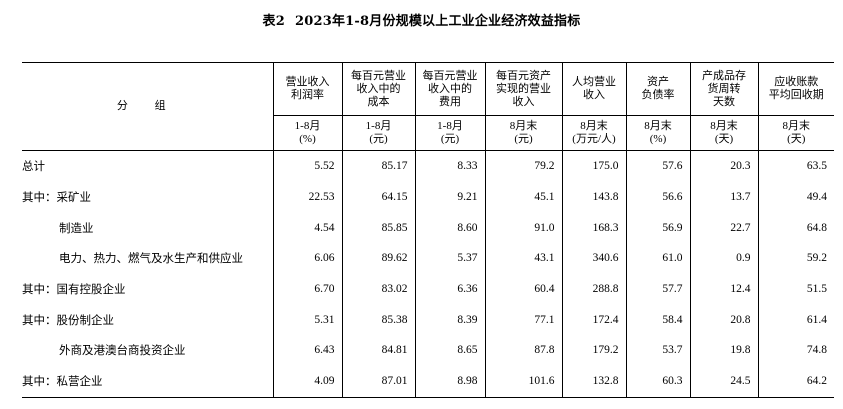  What do you see at coordinates (795, 133) in the screenshot?
I see `col-period-7: 8月末 (天)` at bounding box center [795, 133].